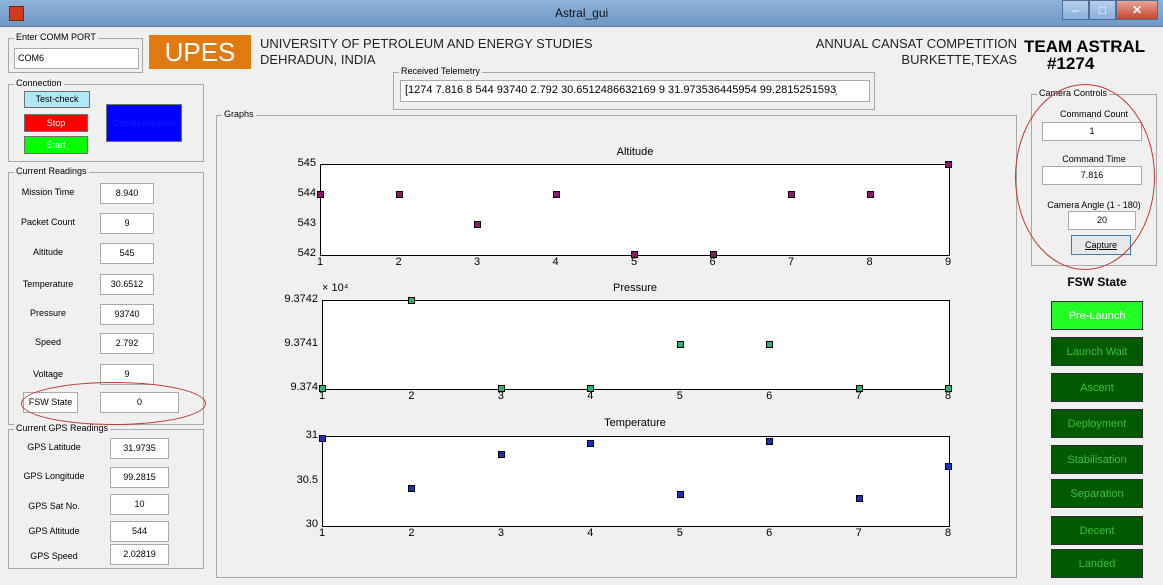 The height and width of the screenshot is (585, 1163). Describe the element at coordinates (127, 193) in the screenshot. I see `mission-time-field: 8.940` at that location.